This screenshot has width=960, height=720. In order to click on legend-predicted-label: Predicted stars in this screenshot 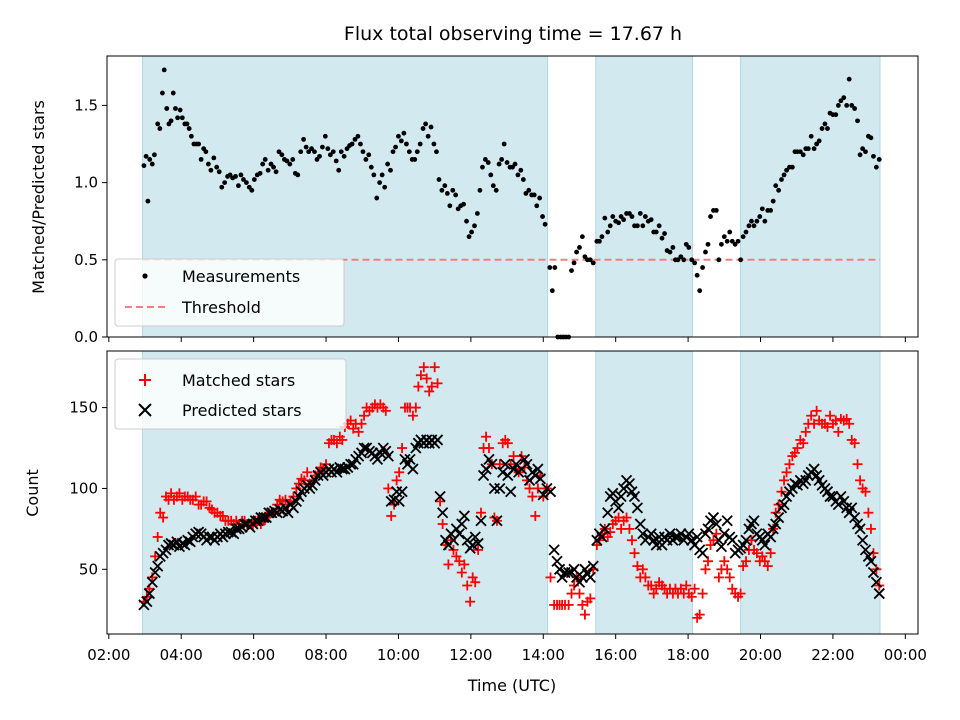, I will do `click(242, 410)`.